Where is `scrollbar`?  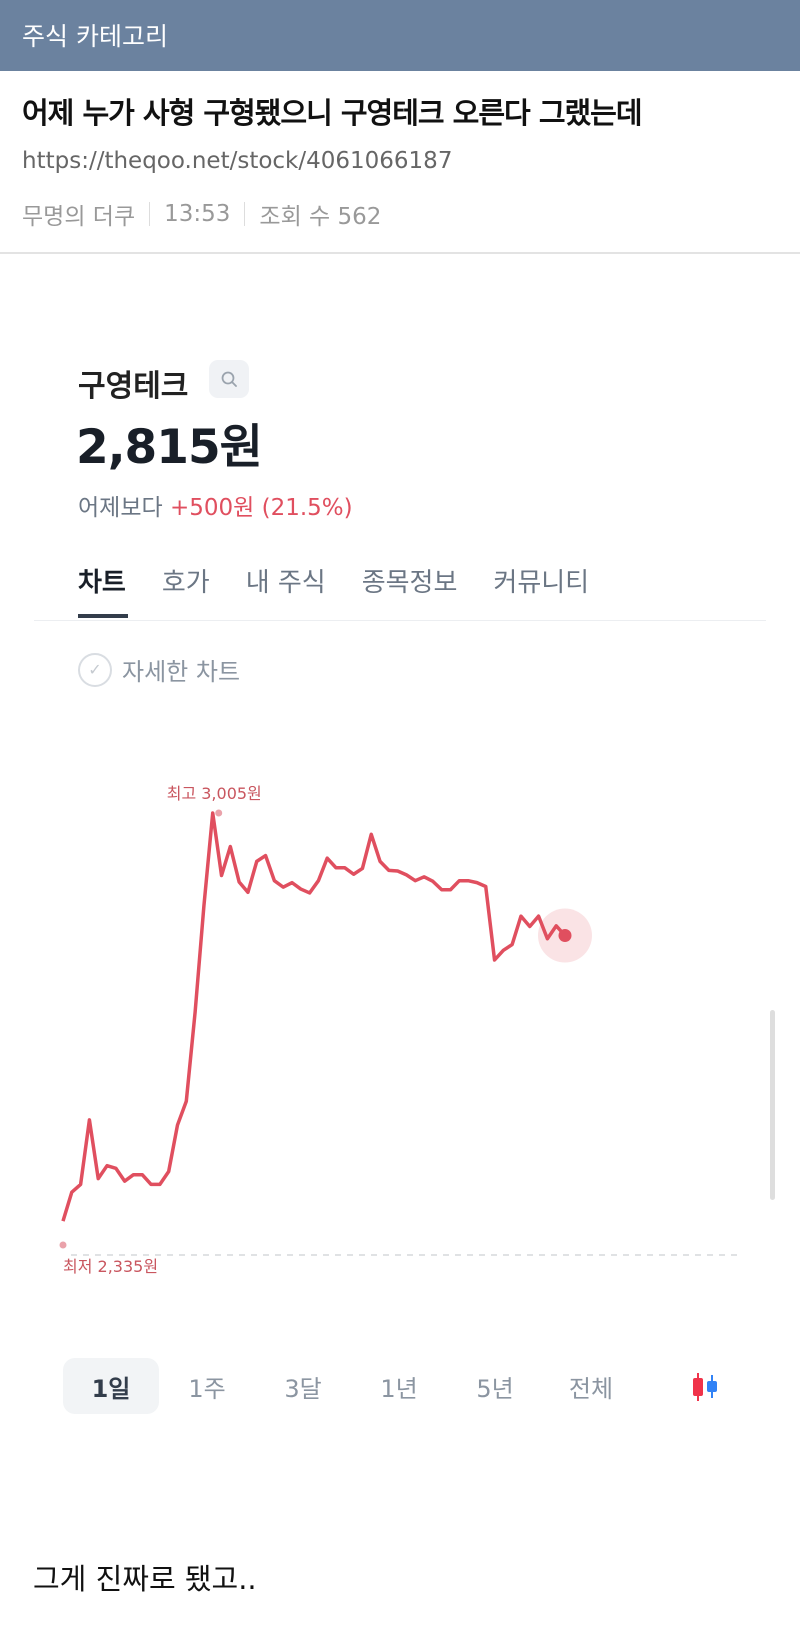
scrollbar is located at coordinates (772, 1105).